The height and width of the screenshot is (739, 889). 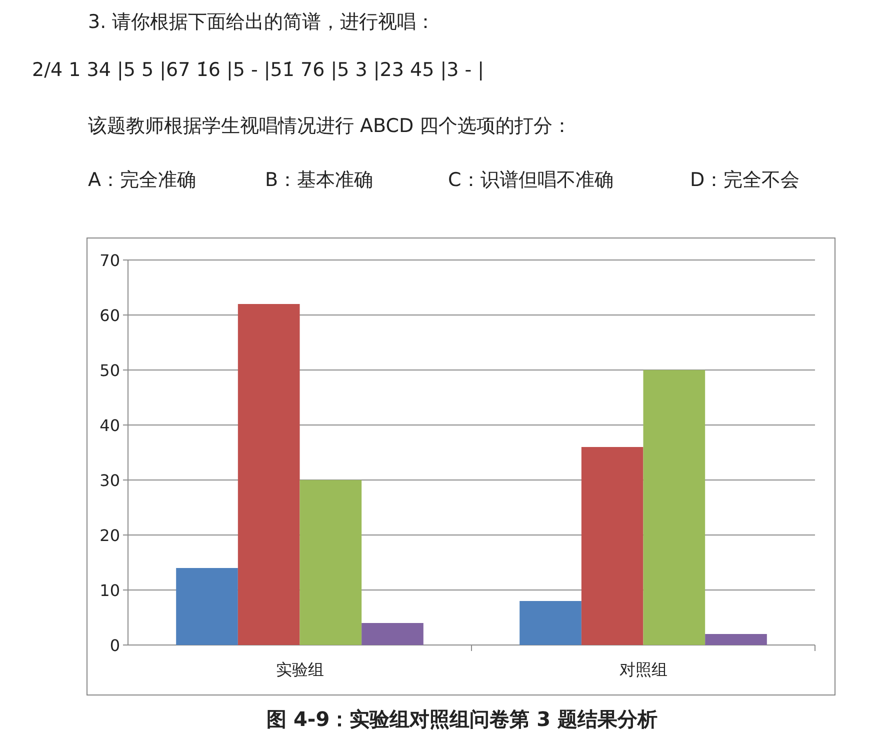 I want to click on text: 2/4 1 34 |5 5 |67 1̇6 |5 - |51̇ 76 |5 3 |23 45 |3 - |, so click(x=258, y=70).